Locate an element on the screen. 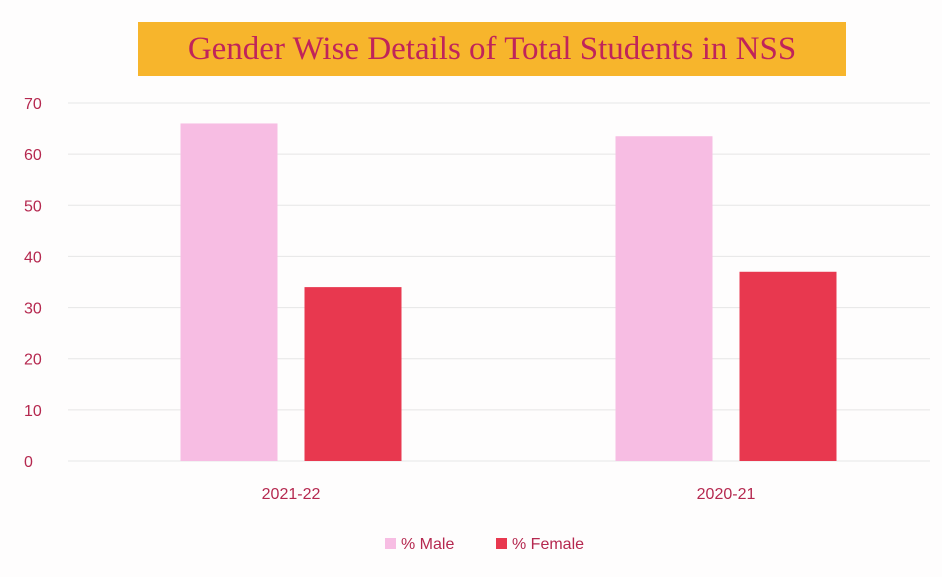 The width and height of the screenshot is (942, 577). y-tick-label: 10 is located at coordinates (33, 411).